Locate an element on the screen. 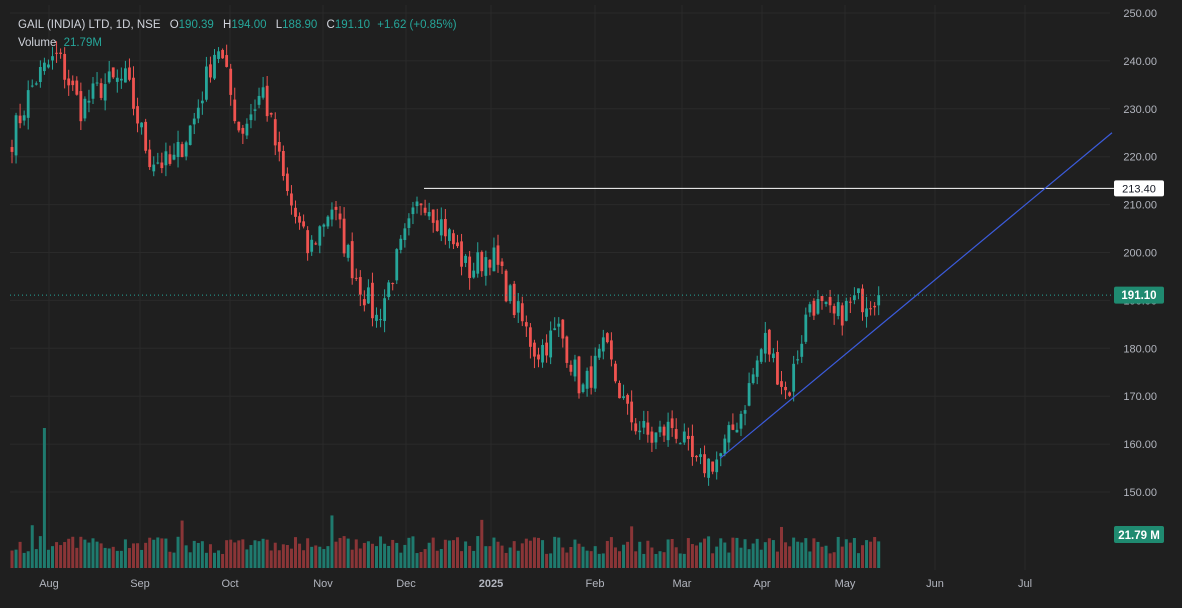 The height and width of the screenshot is (608, 1182). price-tick-label: 170.00 is located at coordinates (1140, 397).